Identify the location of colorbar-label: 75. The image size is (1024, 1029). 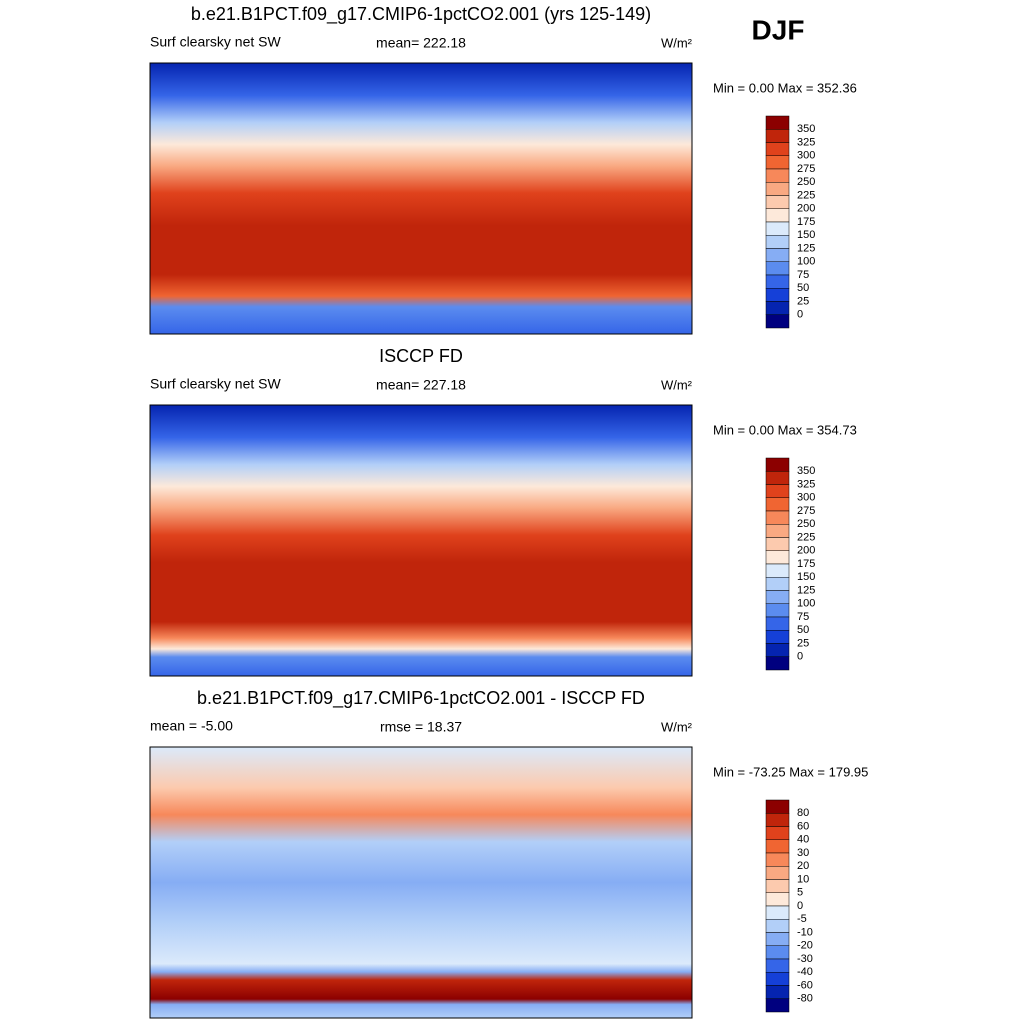
(803, 275).